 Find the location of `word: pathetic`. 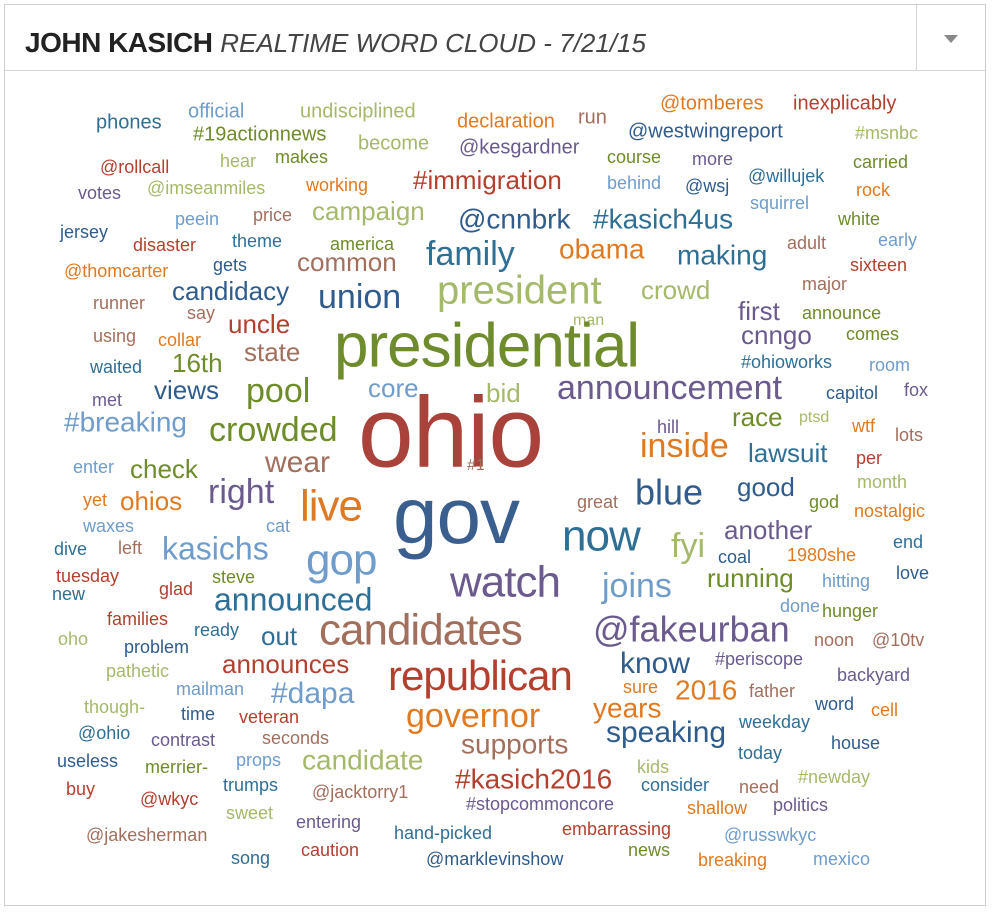

word: pathetic is located at coordinates (137, 671).